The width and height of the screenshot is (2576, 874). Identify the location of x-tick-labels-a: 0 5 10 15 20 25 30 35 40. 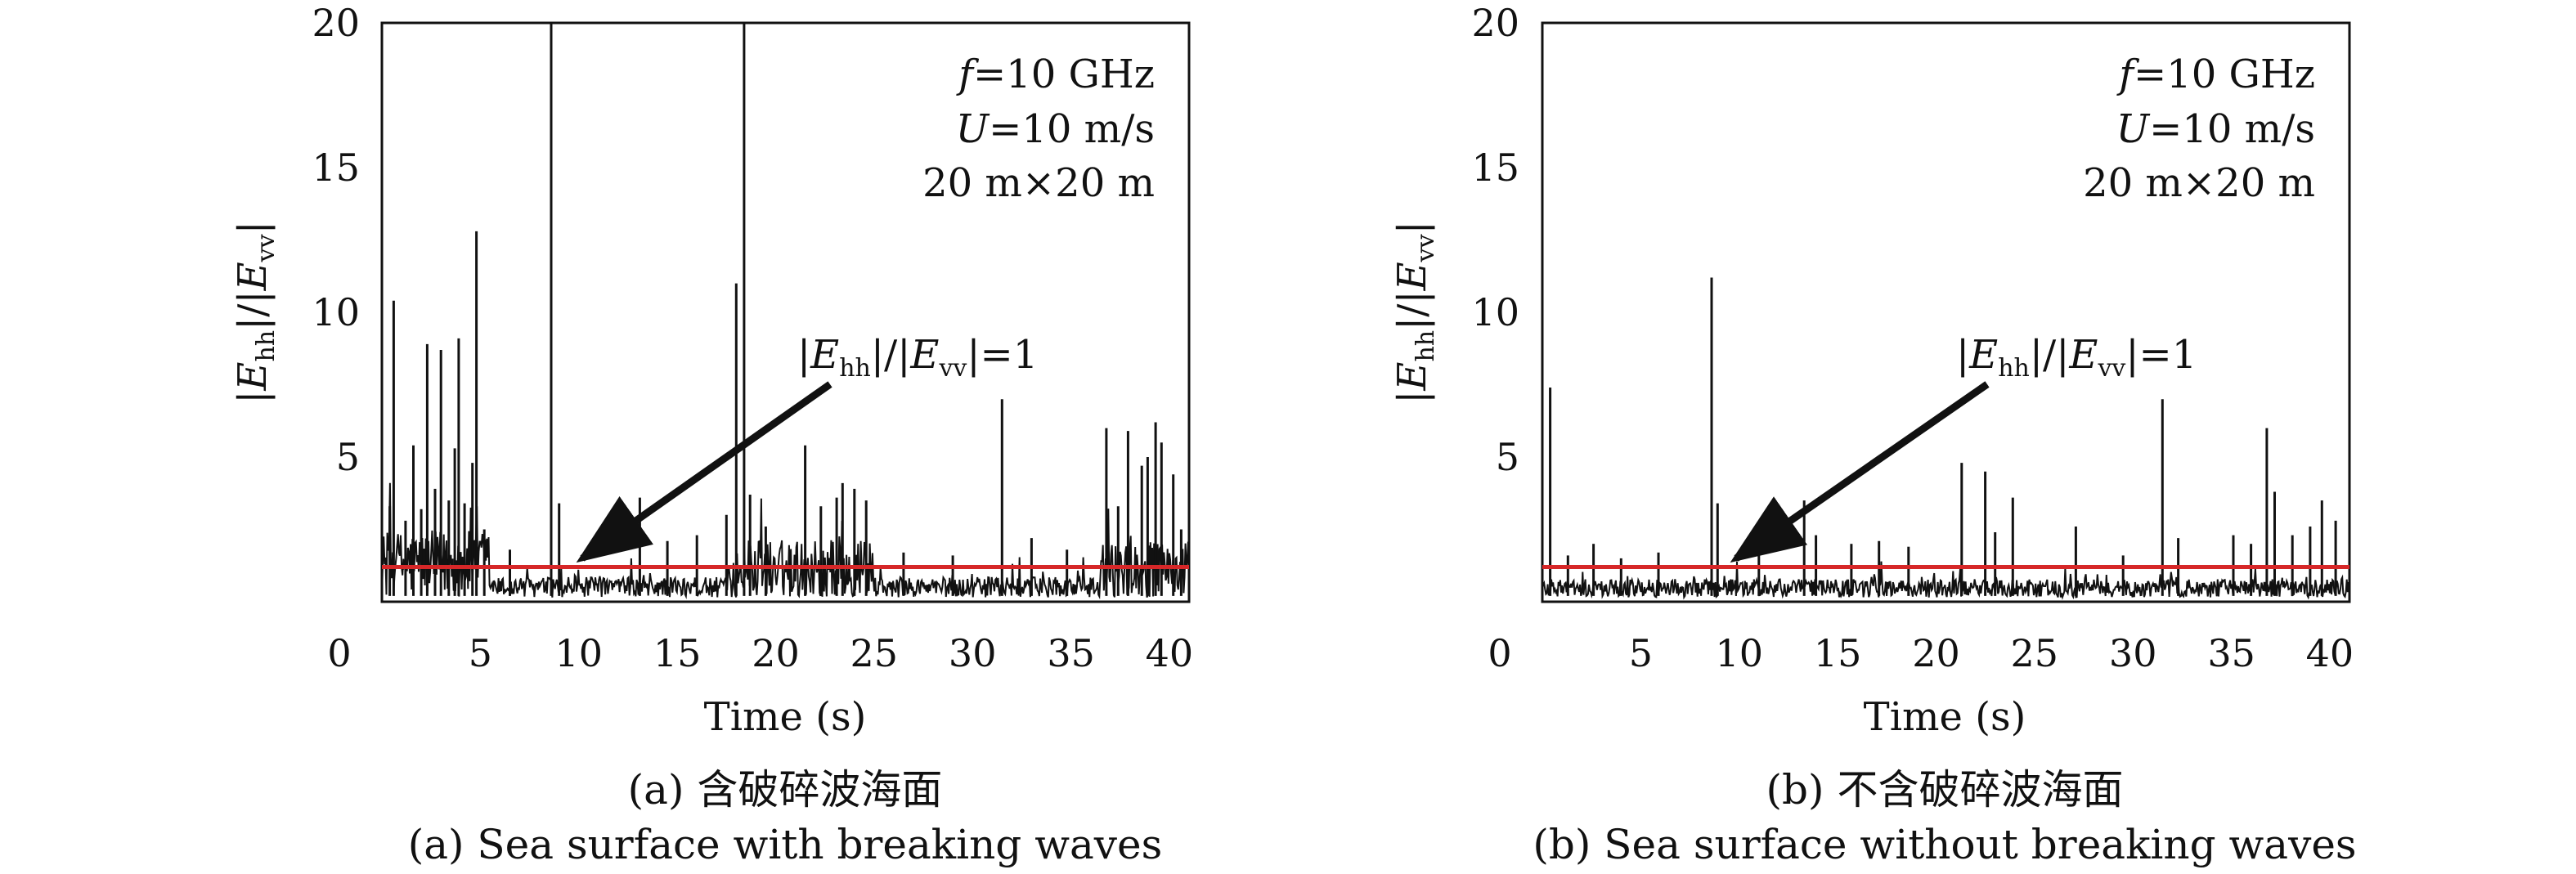
(760, 653).